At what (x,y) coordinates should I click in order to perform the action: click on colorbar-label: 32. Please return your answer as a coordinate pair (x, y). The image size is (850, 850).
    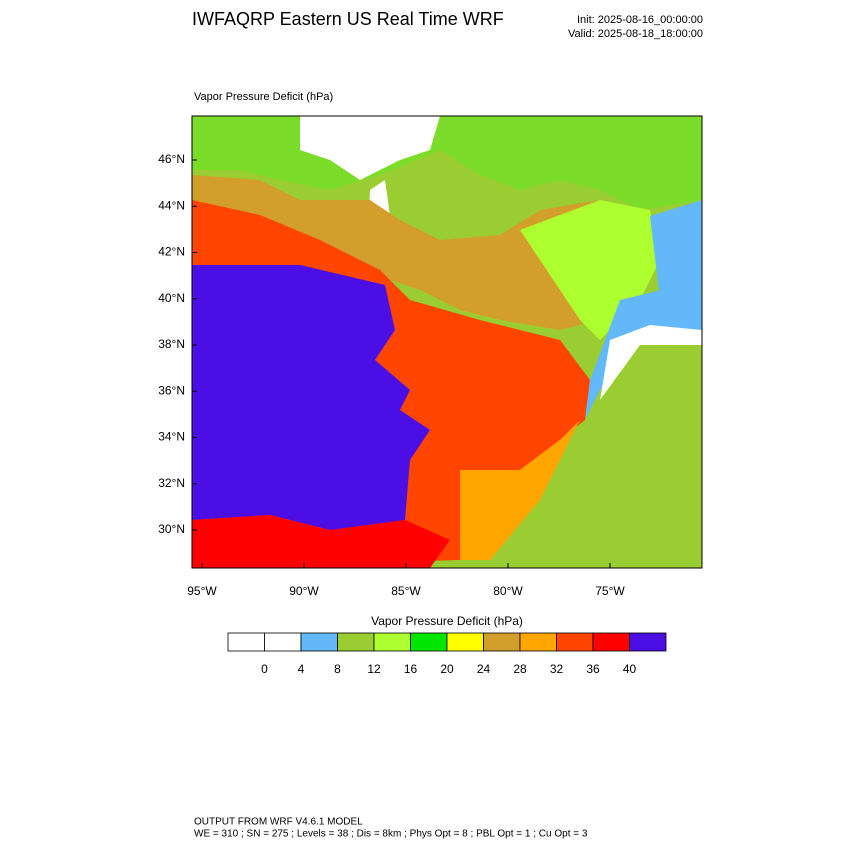
    Looking at the image, I should click on (557, 669).